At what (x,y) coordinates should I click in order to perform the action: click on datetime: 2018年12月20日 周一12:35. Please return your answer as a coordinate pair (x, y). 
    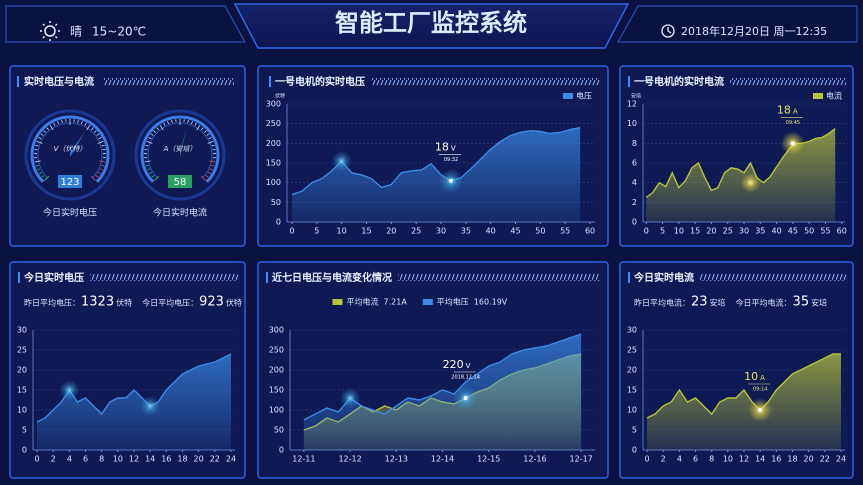
    Looking at the image, I should click on (754, 31).